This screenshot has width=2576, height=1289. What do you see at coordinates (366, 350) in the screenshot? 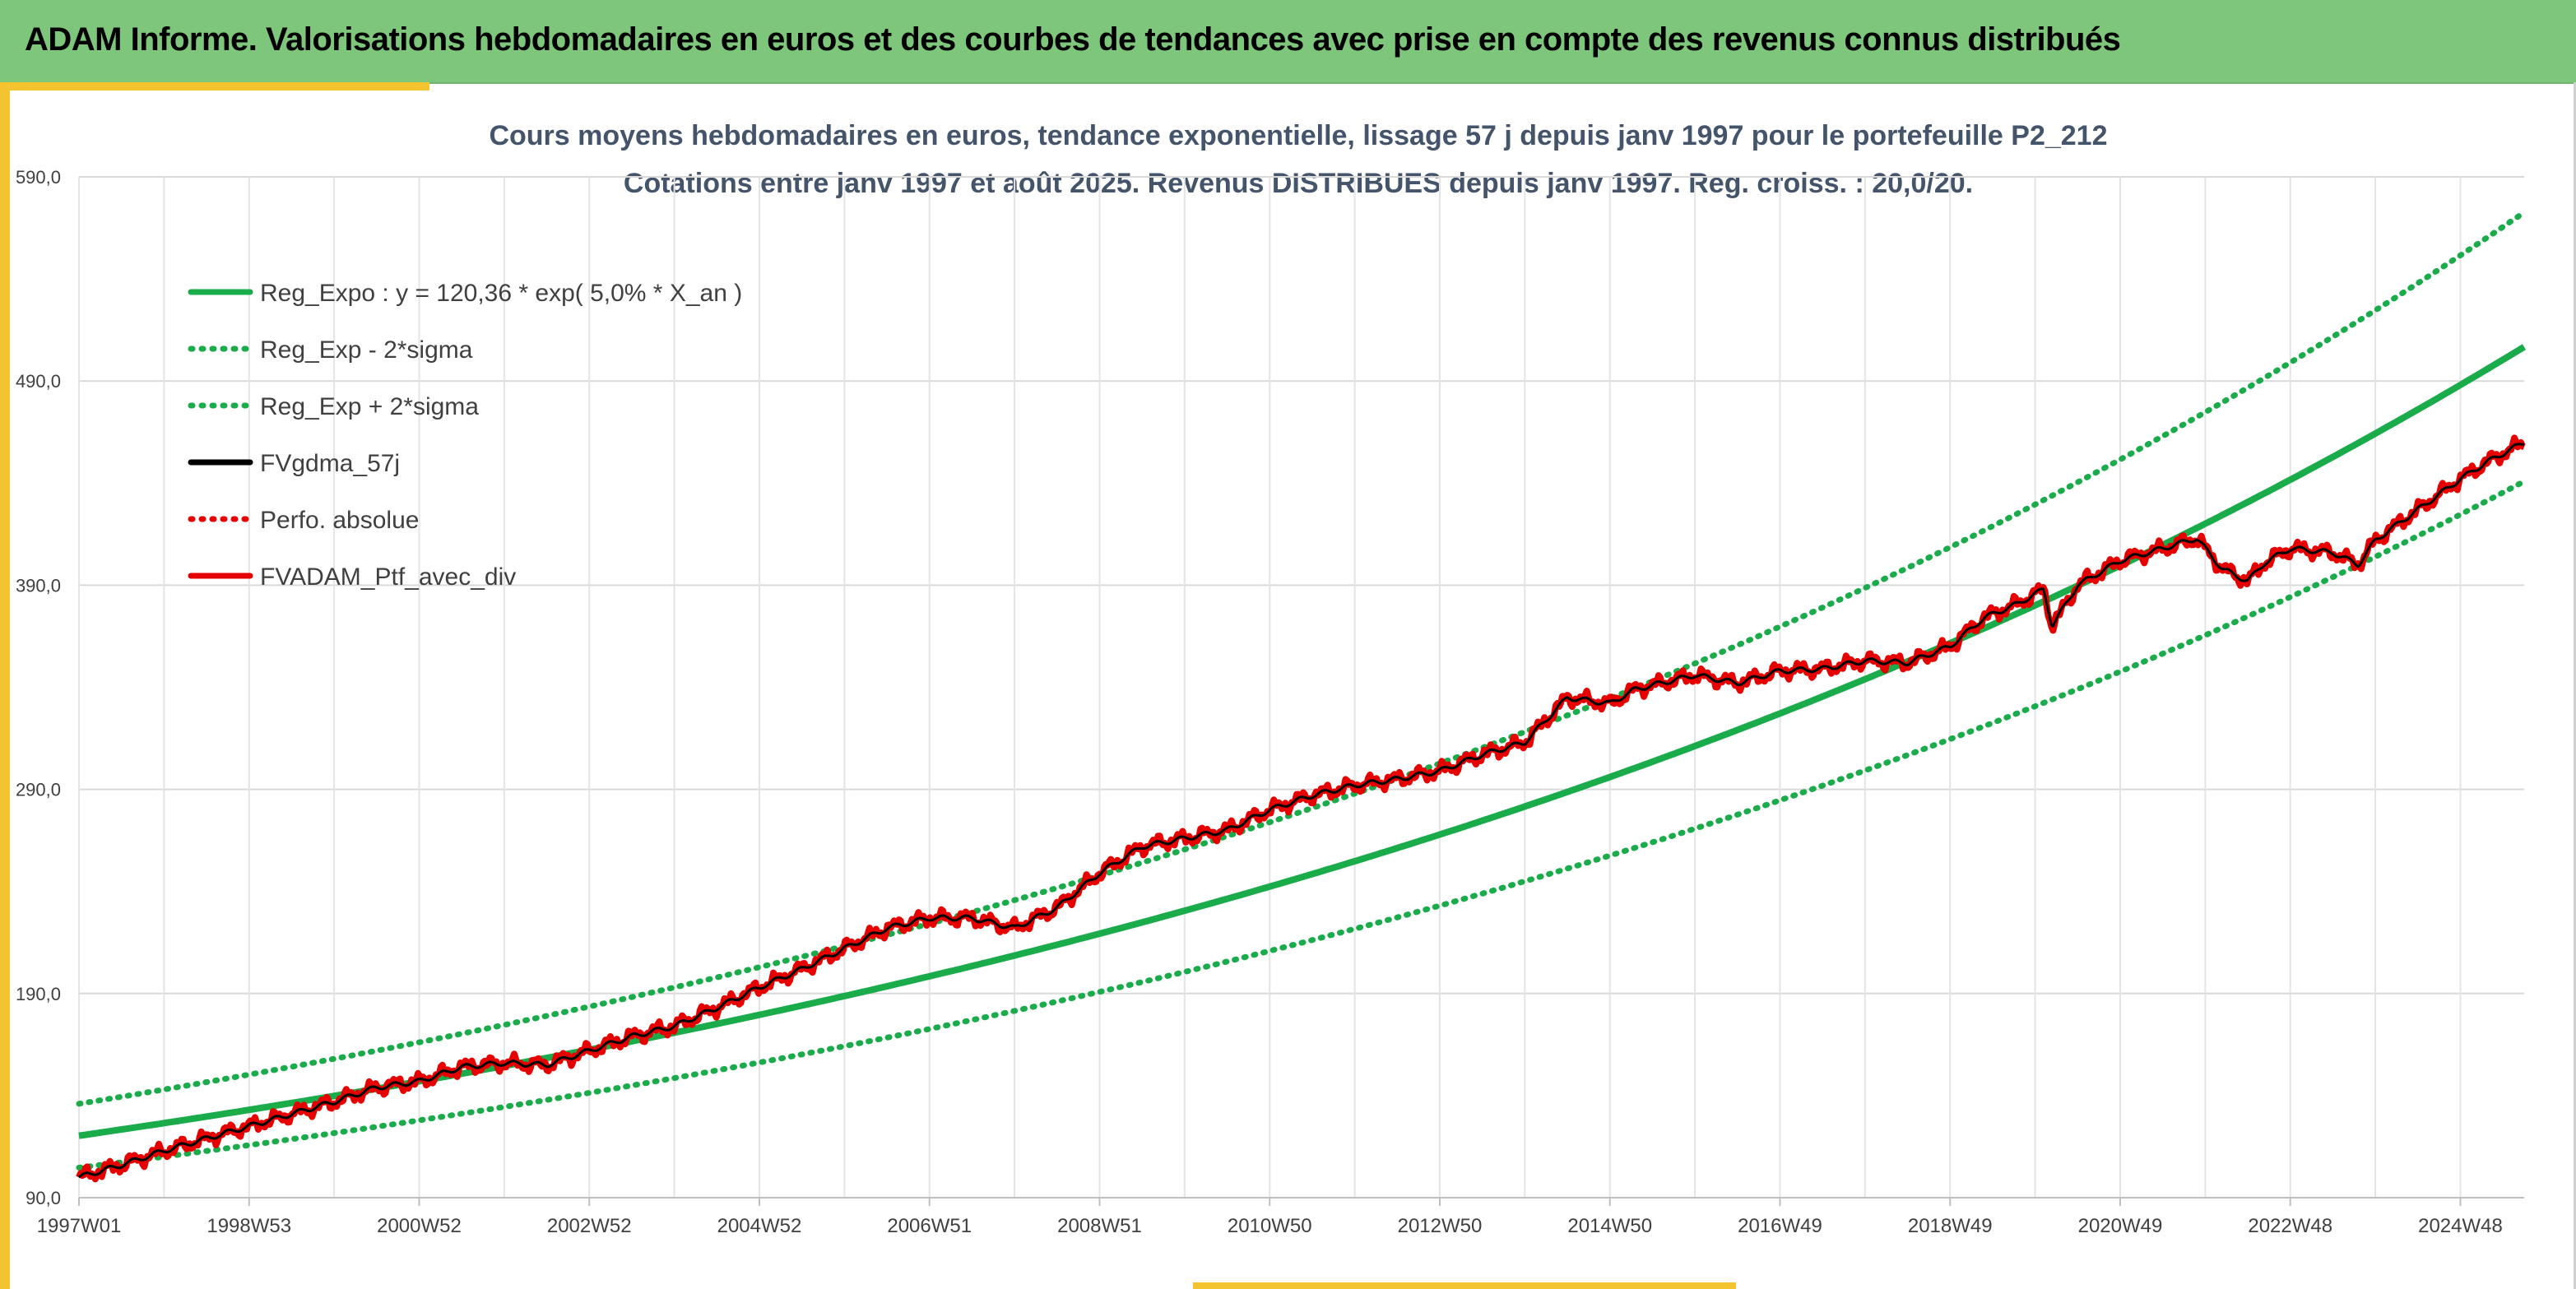
I see `legend-label: Reg_Exp - 2*sigma` at bounding box center [366, 350].